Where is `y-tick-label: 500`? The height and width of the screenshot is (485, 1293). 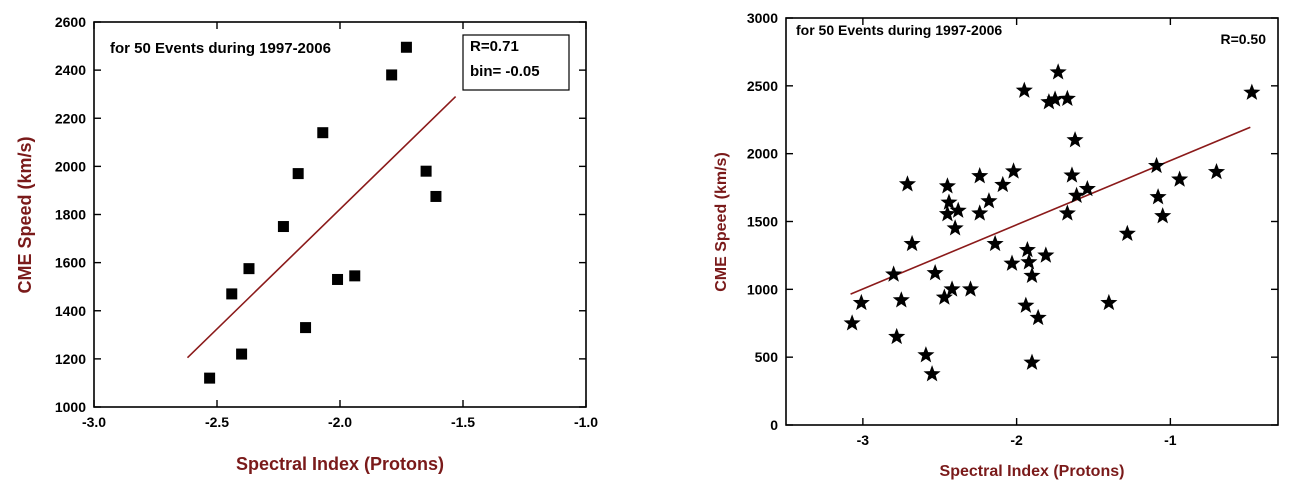 y-tick-label: 500 is located at coordinates (767, 357).